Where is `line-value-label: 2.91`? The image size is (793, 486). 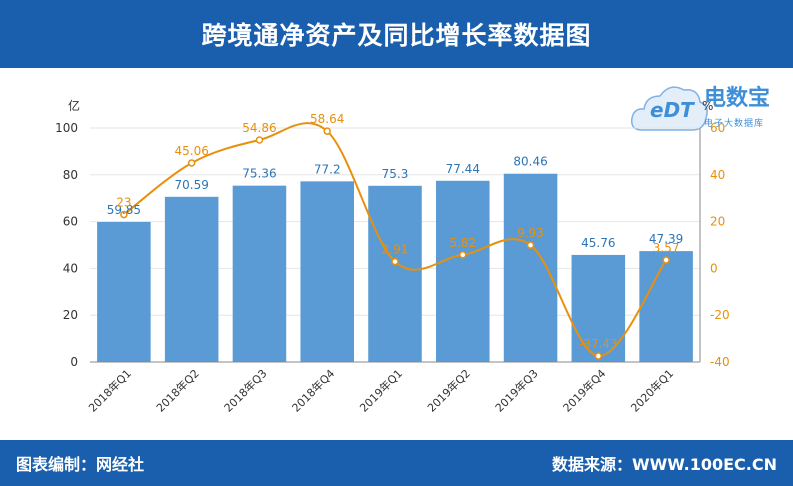 line-value-label: 2.91 is located at coordinates (395, 250).